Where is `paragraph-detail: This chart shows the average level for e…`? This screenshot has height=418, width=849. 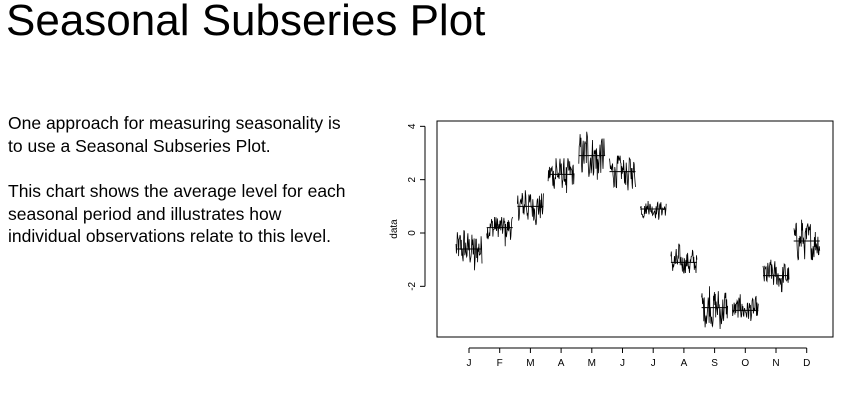 paragraph-detail: This chart shows the average level for e… is located at coordinates (177, 213).